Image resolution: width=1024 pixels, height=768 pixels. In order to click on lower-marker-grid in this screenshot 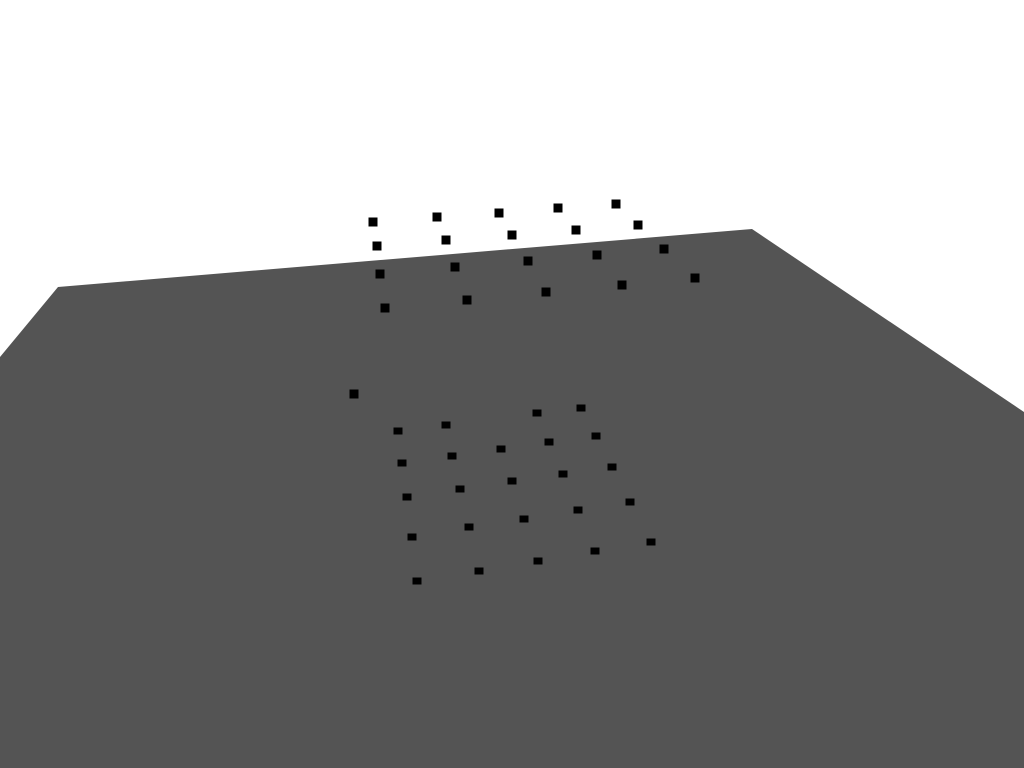, I will do `click(524, 494)`.